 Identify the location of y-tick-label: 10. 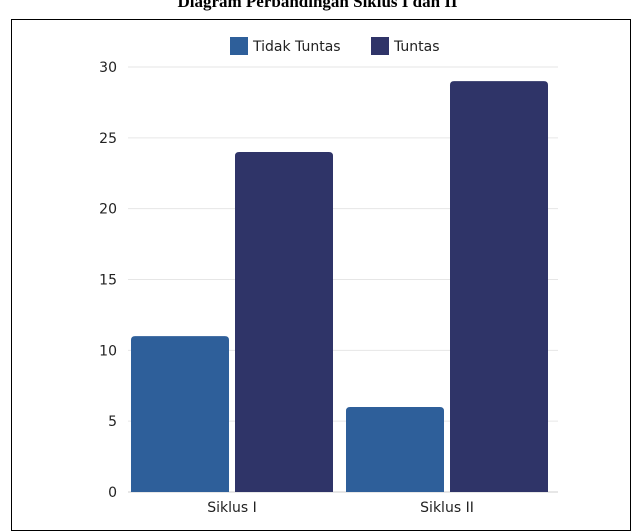
(108, 351).